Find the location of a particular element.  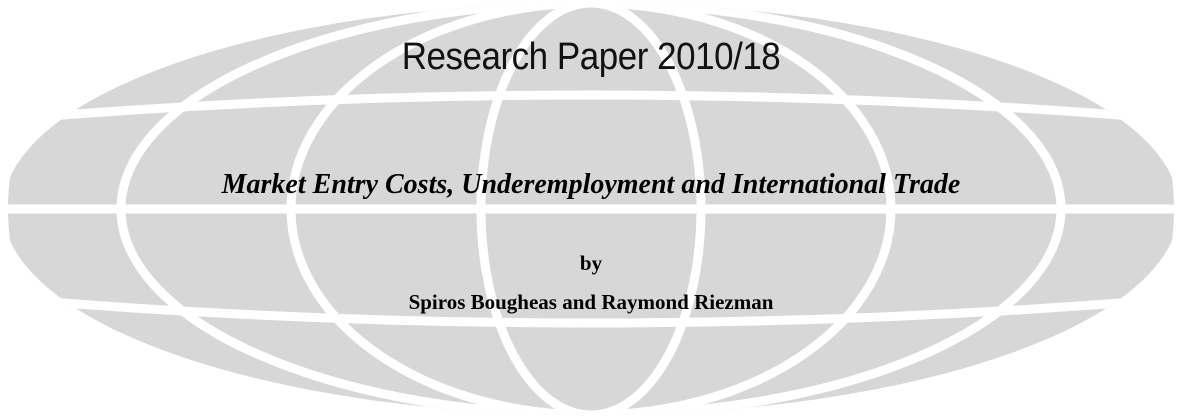

series-title: Research Paper 2010/18 is located at coordinates (591, 57).